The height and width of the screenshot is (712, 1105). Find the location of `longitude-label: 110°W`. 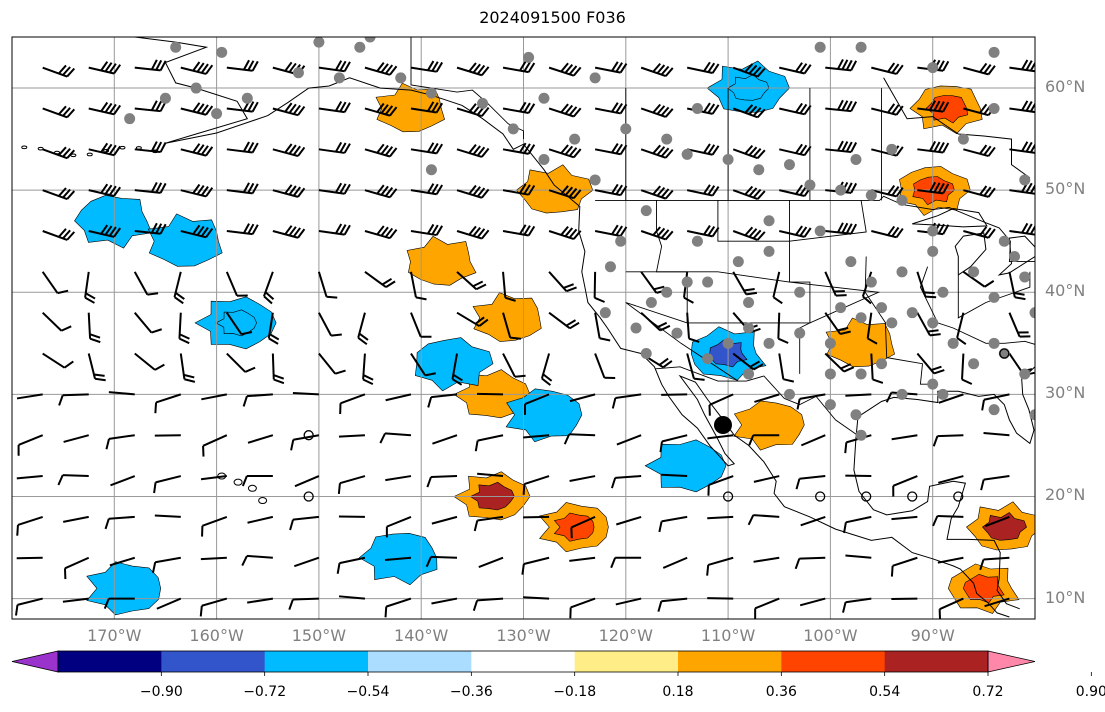

longitude-label: 110°W is located at coordinates (728, 635).